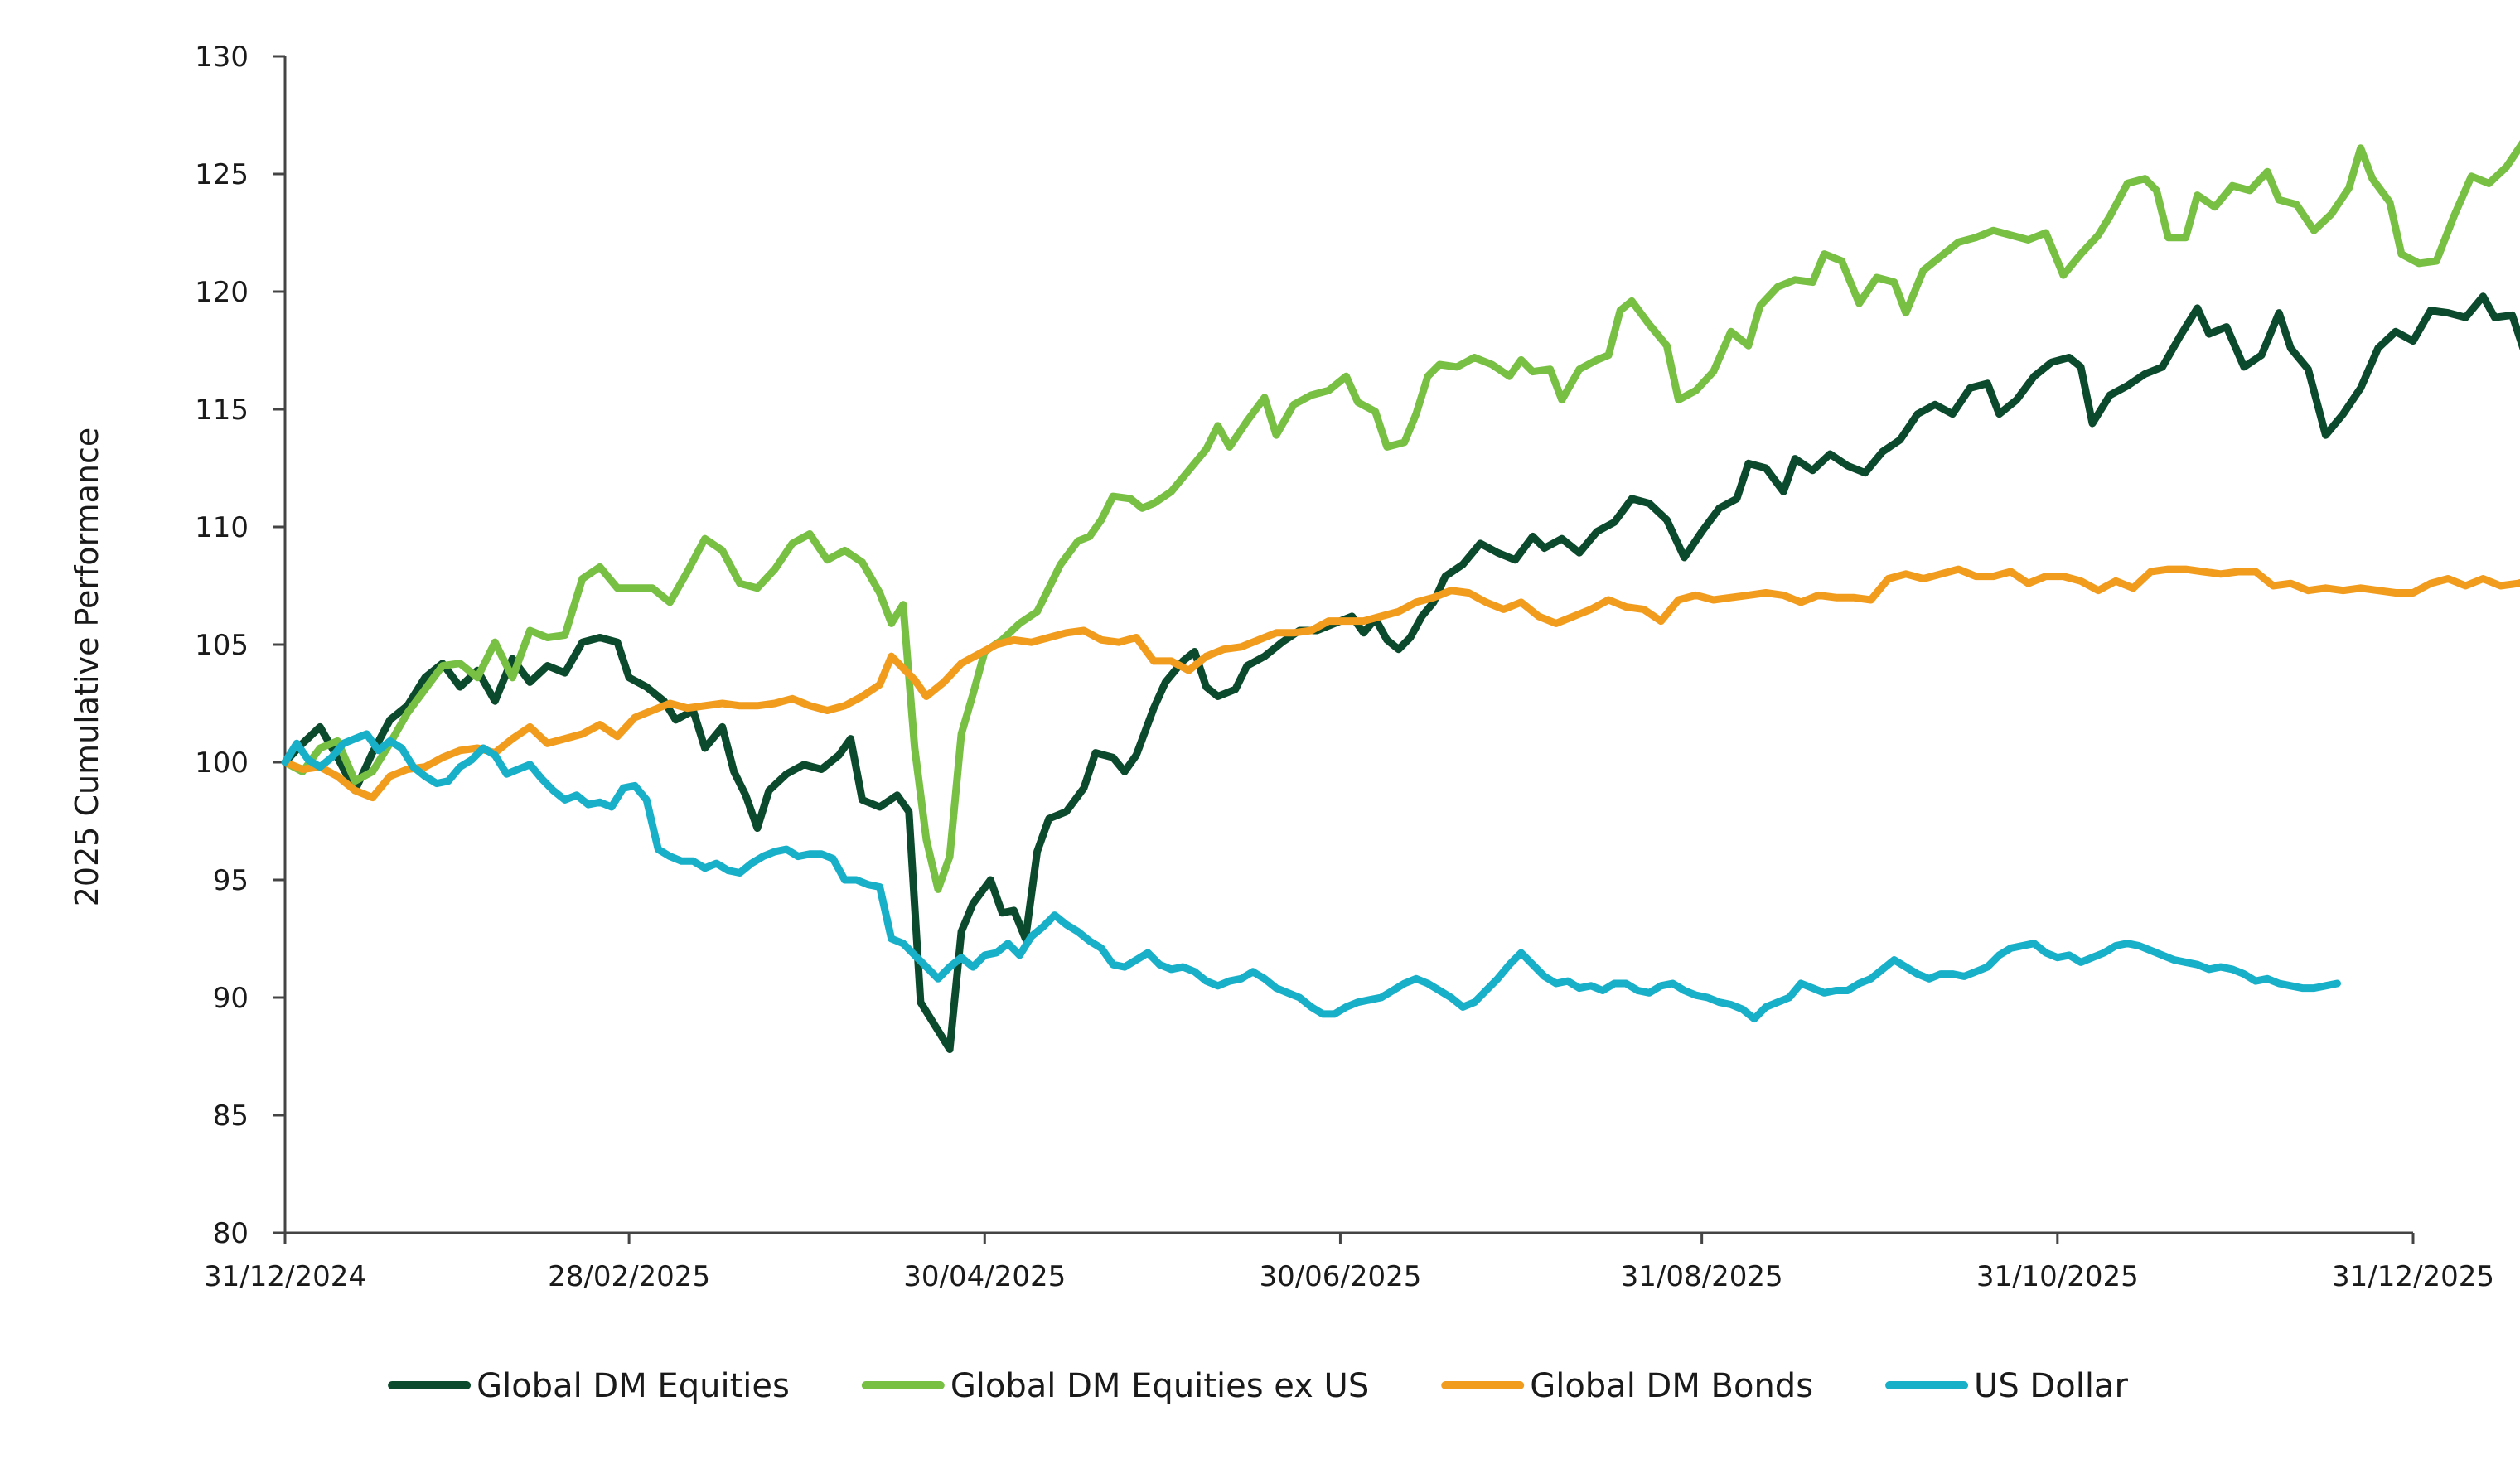  Describe the element at coordinates (984, 1276) in the screenshot. I see `x-tick-label: 30/04/2025` at that location.